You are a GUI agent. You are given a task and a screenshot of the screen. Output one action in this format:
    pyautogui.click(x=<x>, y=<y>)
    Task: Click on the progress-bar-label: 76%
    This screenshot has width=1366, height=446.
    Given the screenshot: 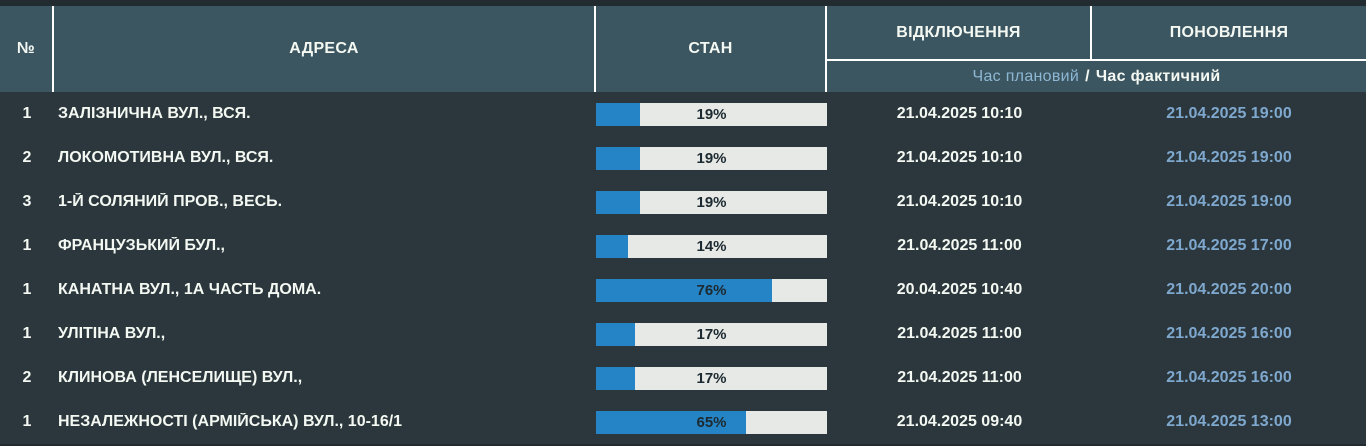 What is the action you would take?
    pyautogui.click(x=711, y=290)
    